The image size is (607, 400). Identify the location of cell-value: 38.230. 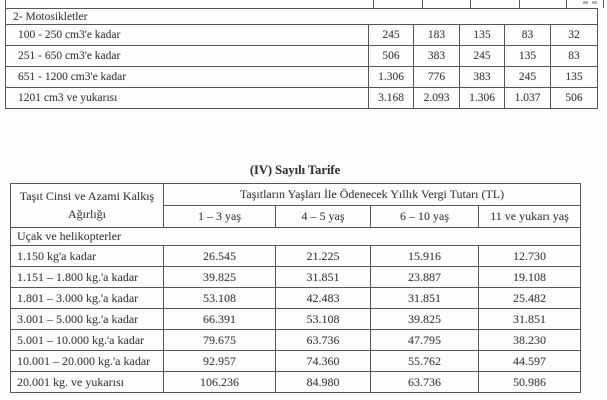
(529, 340).